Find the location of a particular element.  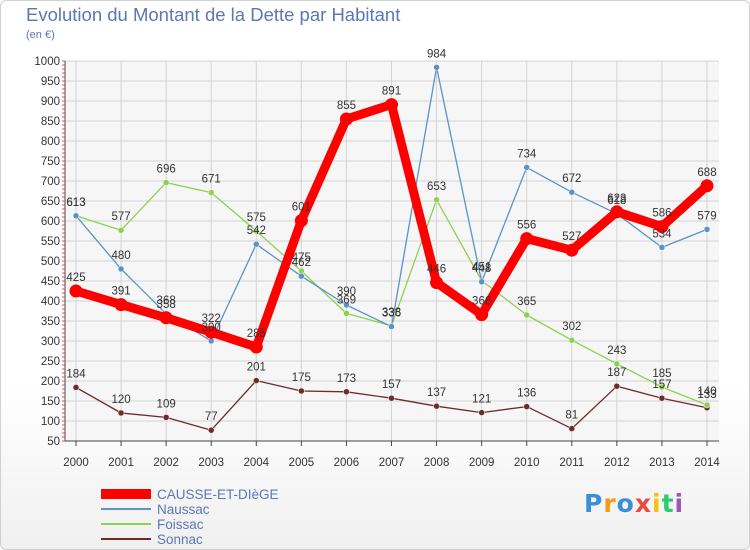

x-tick-label: 2005 is located at coordinates (302, 463).